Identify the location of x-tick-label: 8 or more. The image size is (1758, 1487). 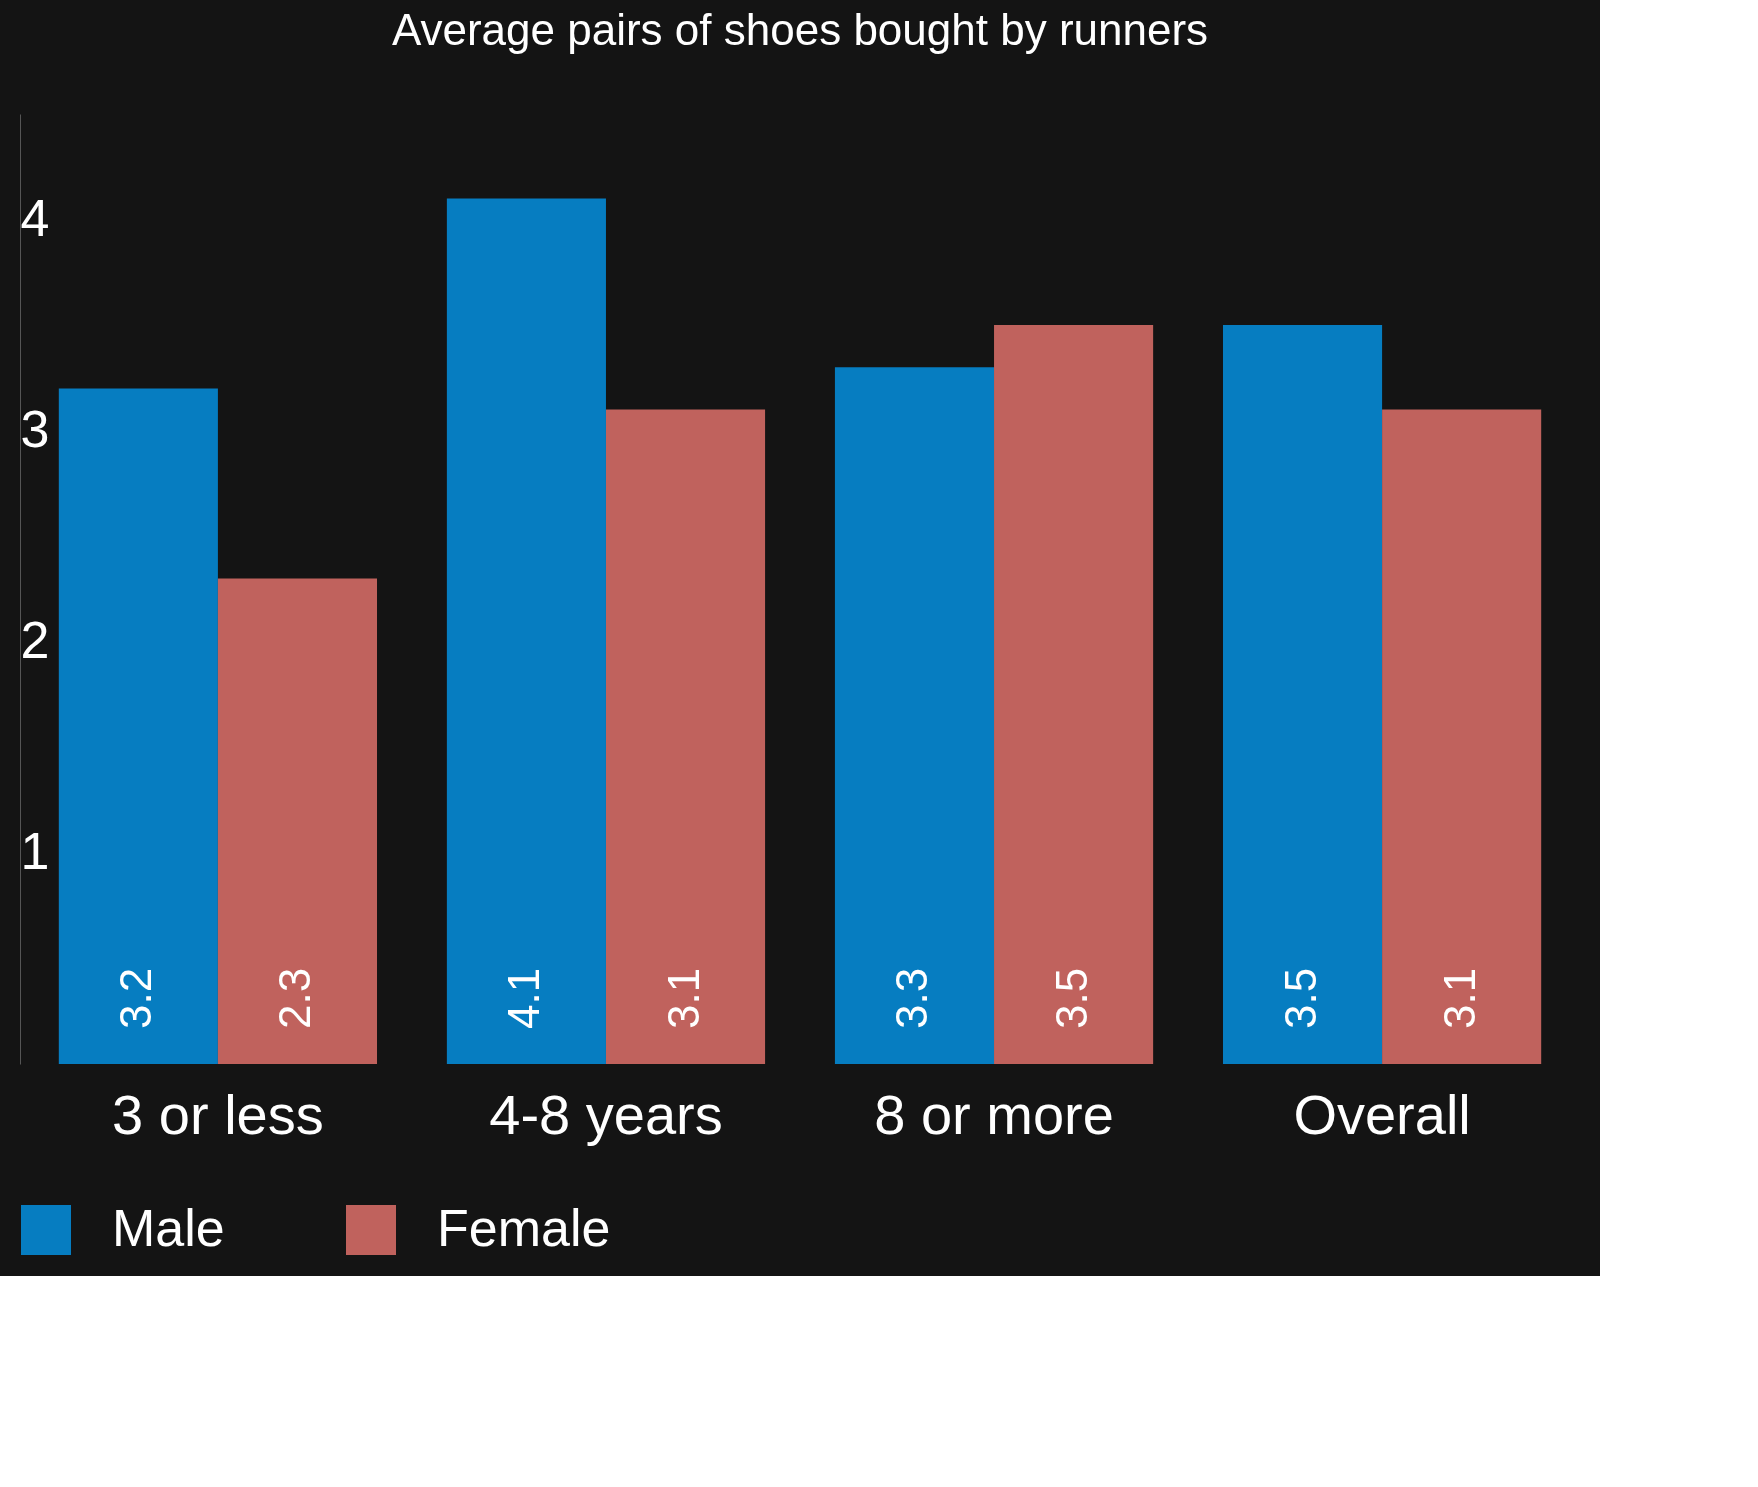
(994, 1114).